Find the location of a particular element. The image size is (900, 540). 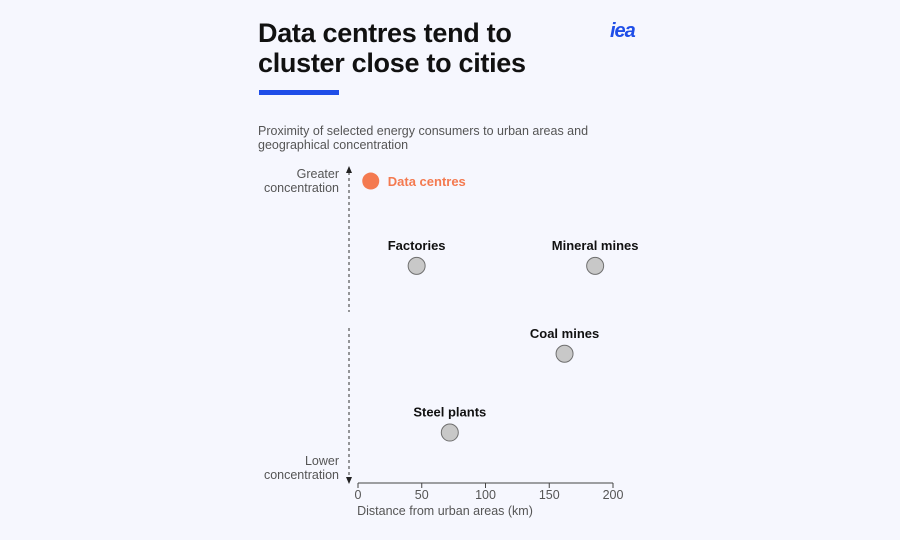

y-axis-label-bottom: Lower concentration is located at coordinates (301, 468).